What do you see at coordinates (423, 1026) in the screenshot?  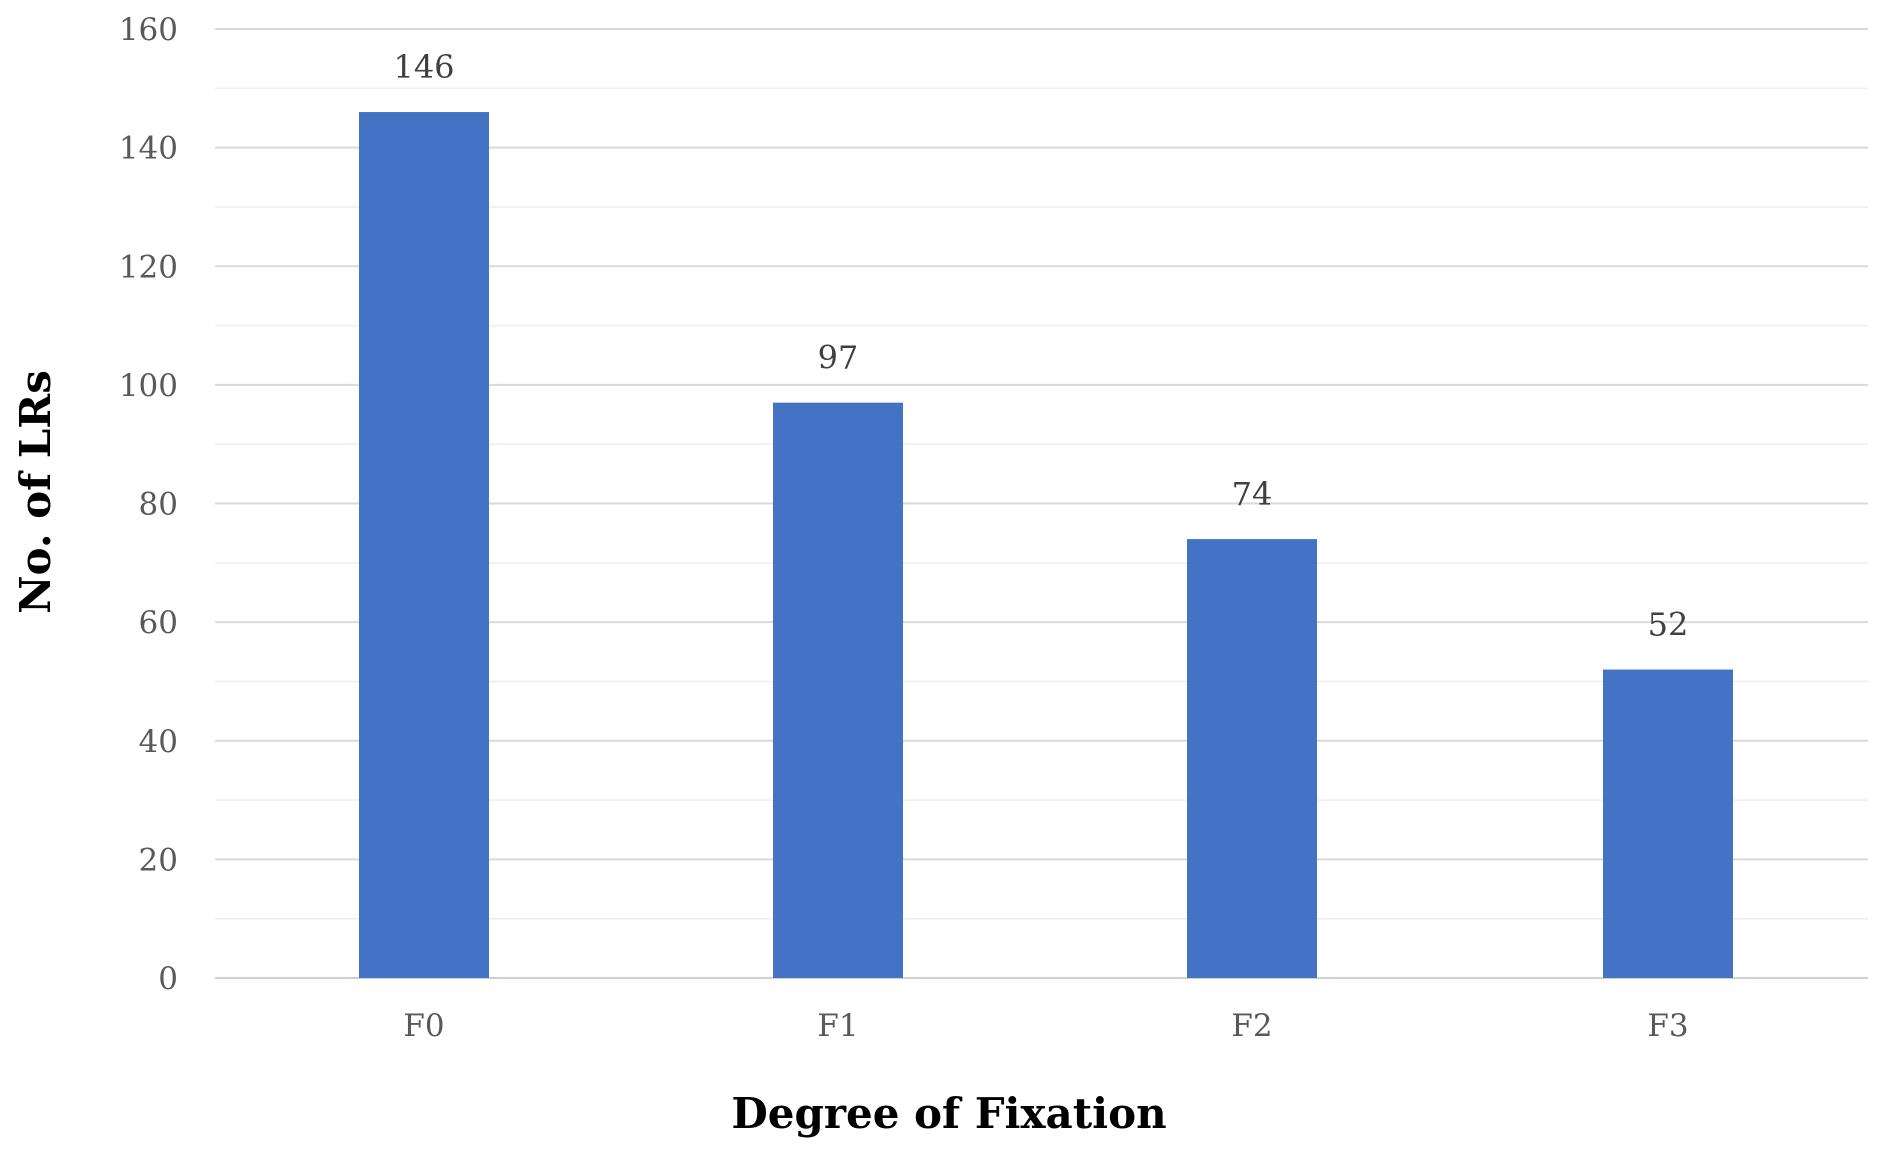 I see `x-tick-label-f0: F0` at bounding box center [423, 1026].